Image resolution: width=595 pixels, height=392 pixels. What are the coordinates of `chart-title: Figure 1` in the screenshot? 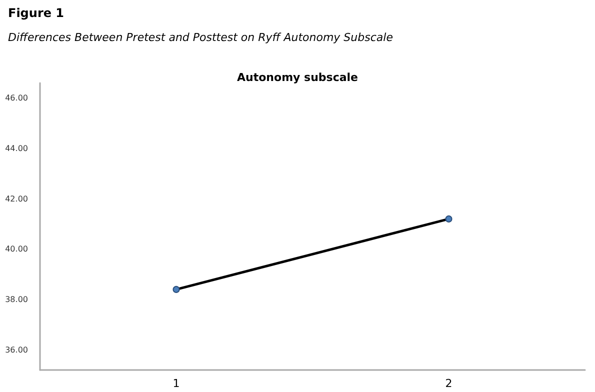 It's located at (36, 13).